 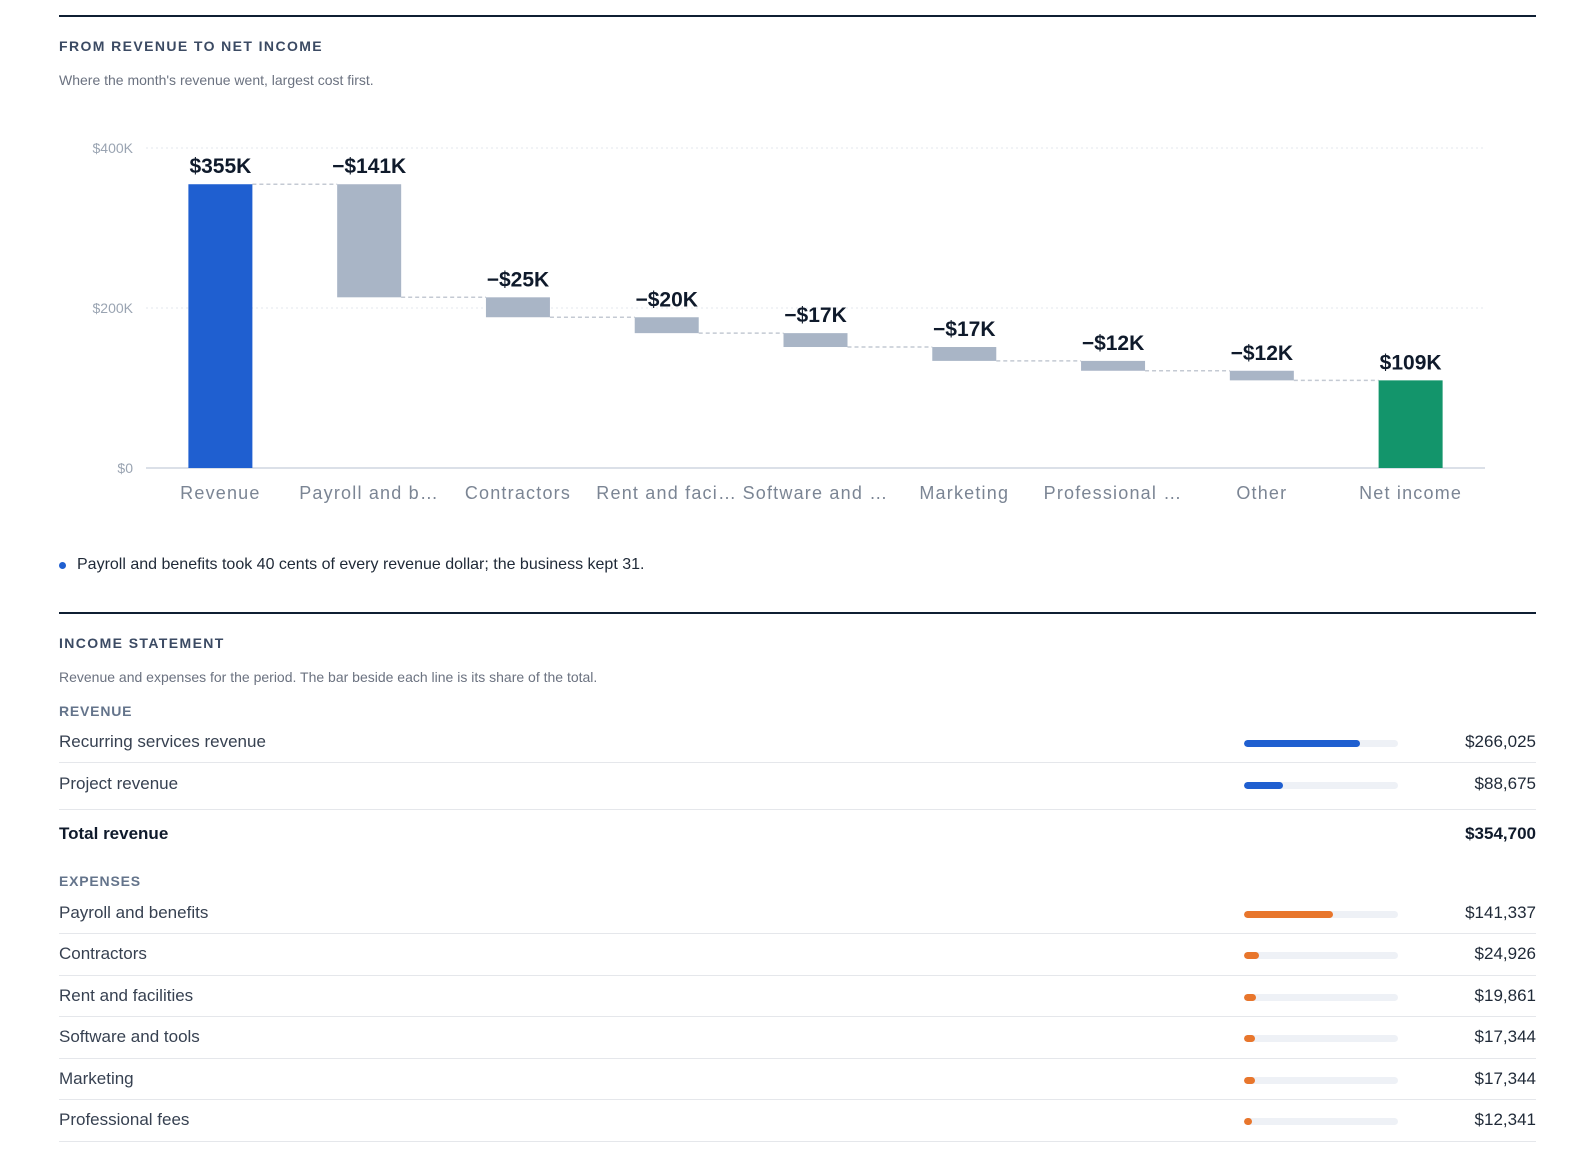 I want to click on row-label: Rent and facilities, so click(x=126, y=995).